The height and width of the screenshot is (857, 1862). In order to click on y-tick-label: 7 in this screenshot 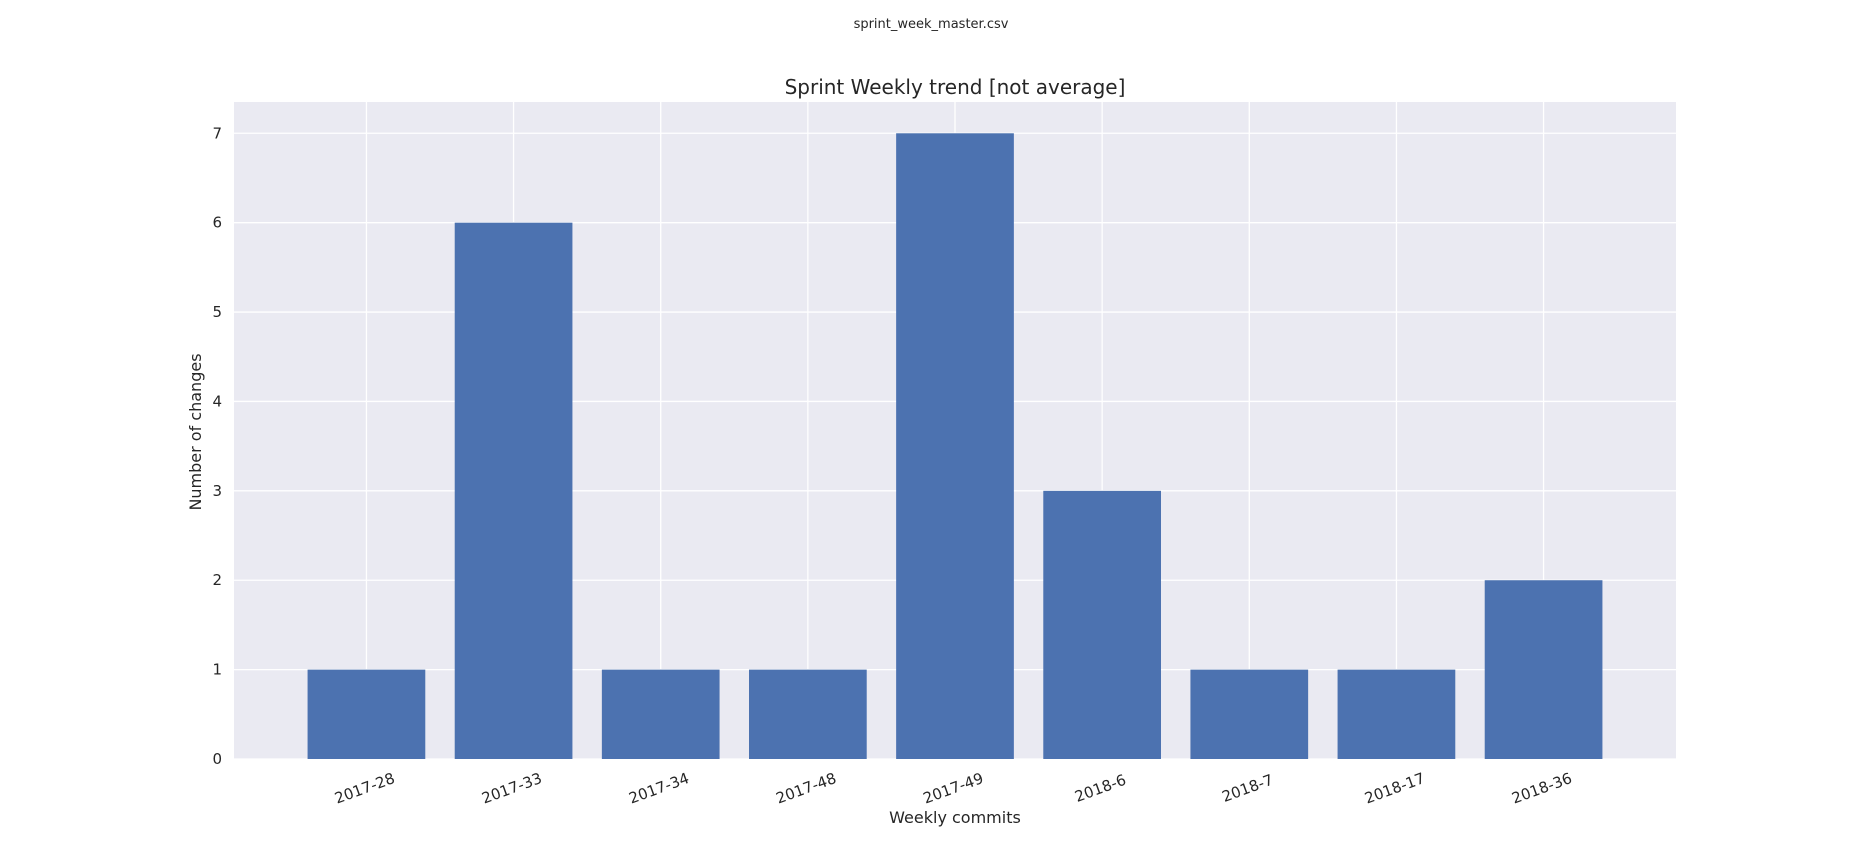, I will do `click(217, 133)`.